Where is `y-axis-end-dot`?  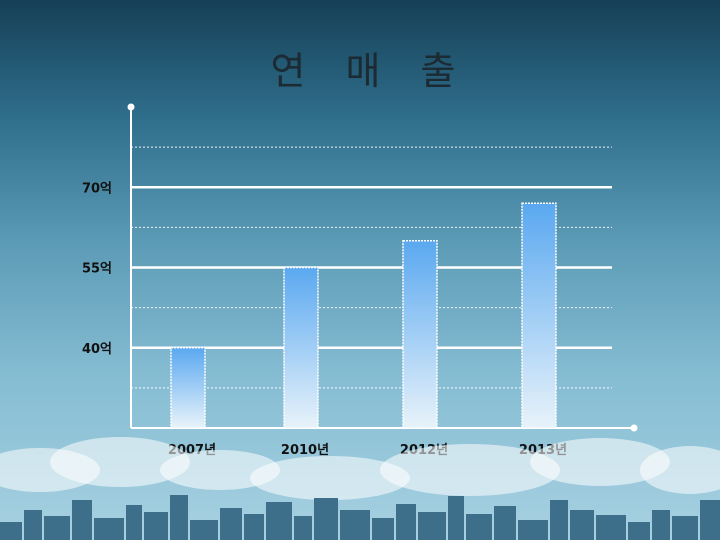 y-axis-end-dot is located at coordinates (131, 107).